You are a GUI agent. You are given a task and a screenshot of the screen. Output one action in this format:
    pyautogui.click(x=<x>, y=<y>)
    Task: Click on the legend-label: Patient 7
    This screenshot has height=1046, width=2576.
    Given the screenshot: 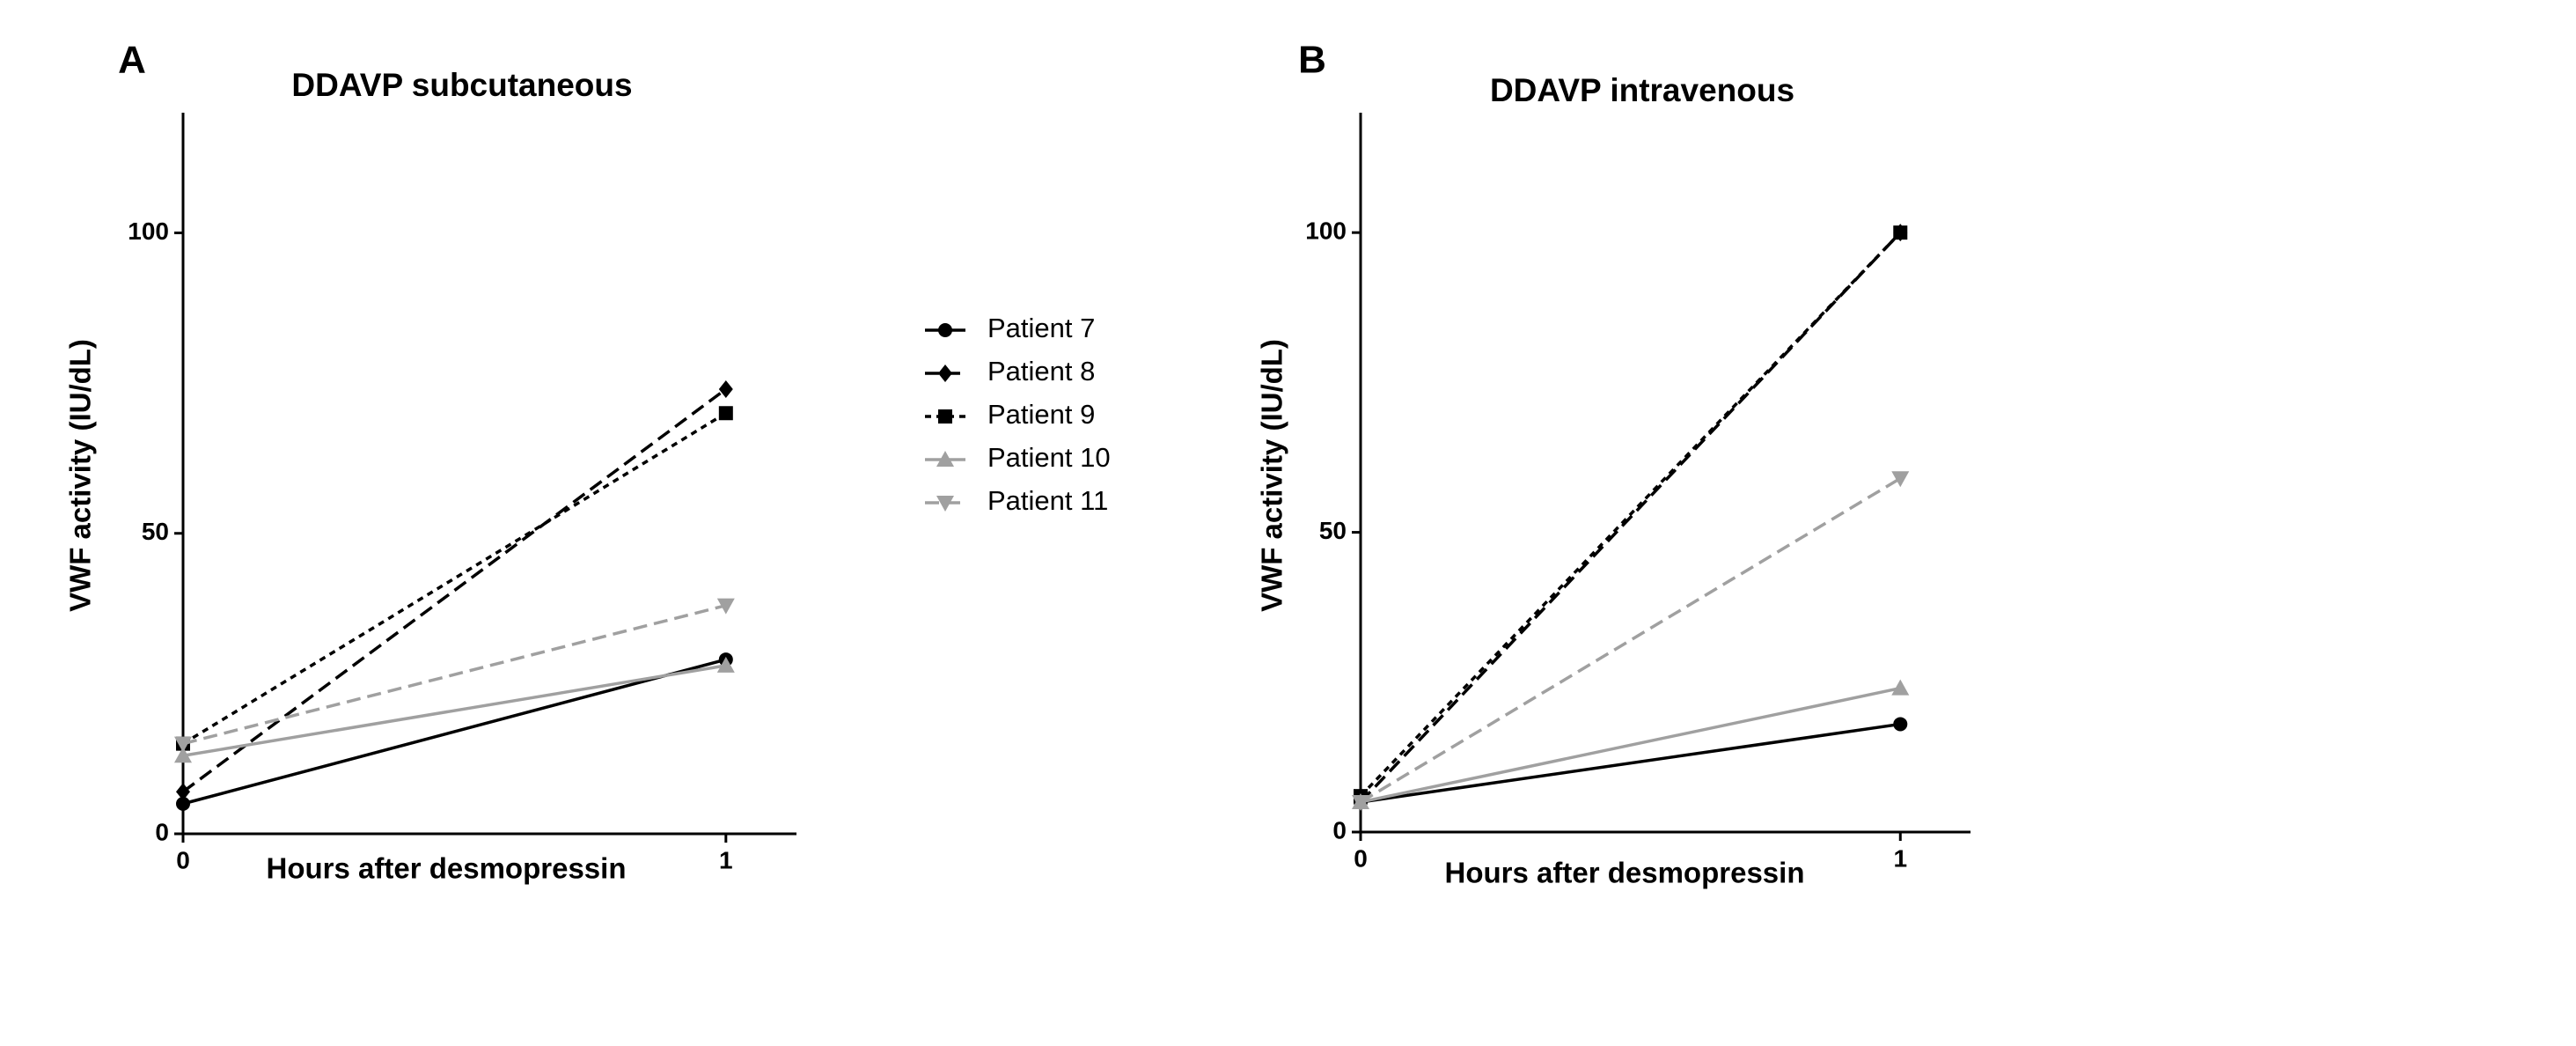 What is the action you would take?
    pyautogui.click(x=1041, y=328)
    